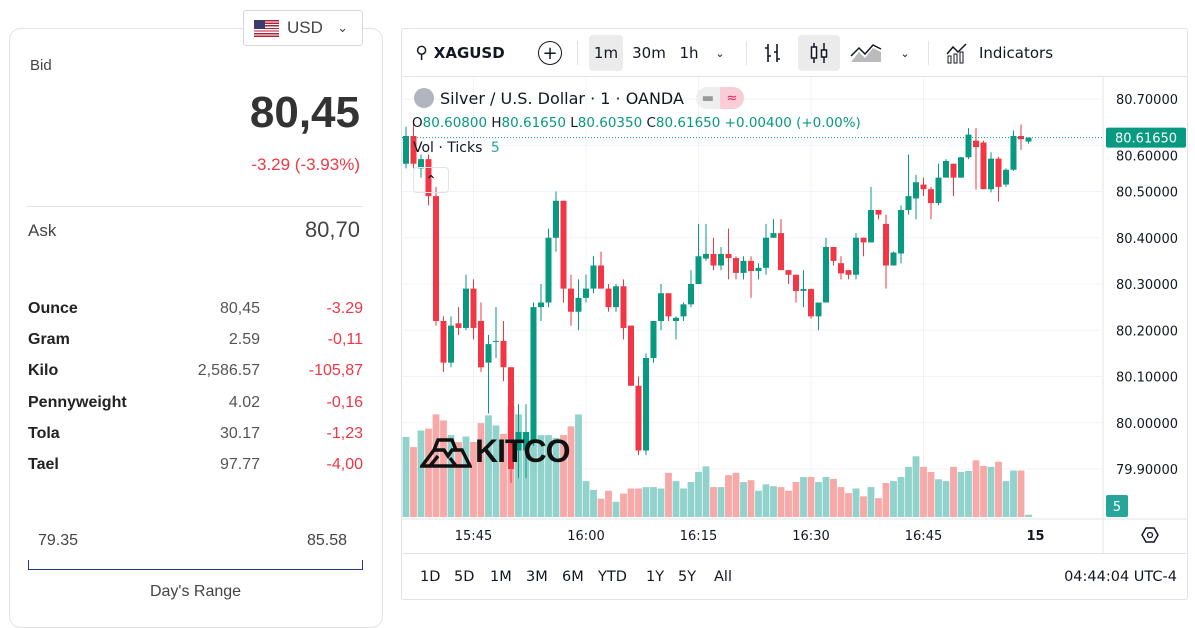 This screenshot has width=1195, height=628. What do you see at coordinates (195, 591) in the screenshot?
I see `range-label: Day's Range` at bounding box center [195, 591].